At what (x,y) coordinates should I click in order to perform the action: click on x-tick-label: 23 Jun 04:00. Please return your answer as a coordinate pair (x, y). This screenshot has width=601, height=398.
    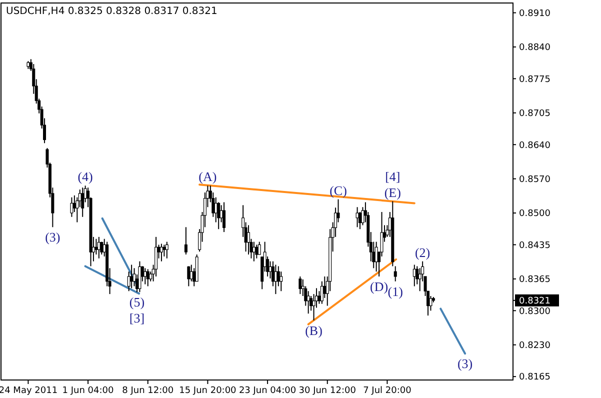
    Looking at the image, I should click on (267, 391).